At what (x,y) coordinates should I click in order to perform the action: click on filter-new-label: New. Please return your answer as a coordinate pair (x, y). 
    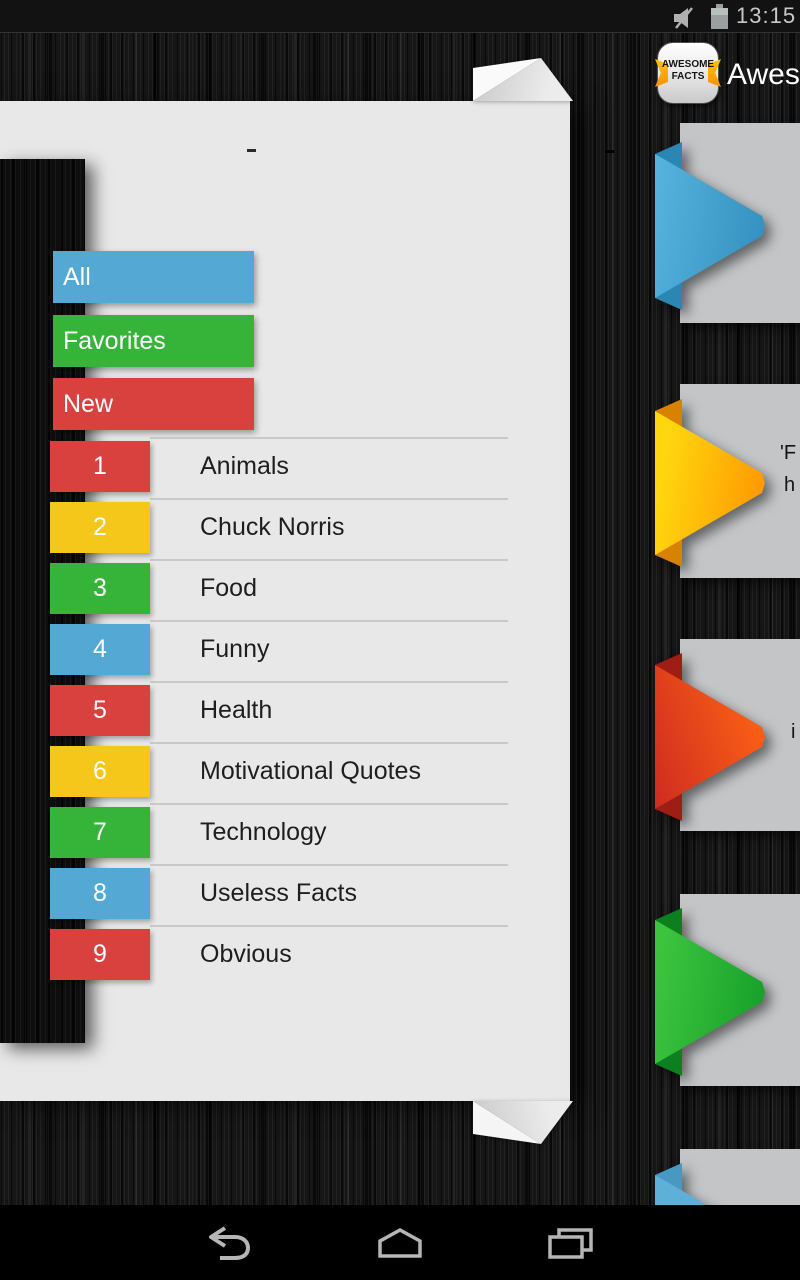
    Looking at the image, I should click on (88, 404).